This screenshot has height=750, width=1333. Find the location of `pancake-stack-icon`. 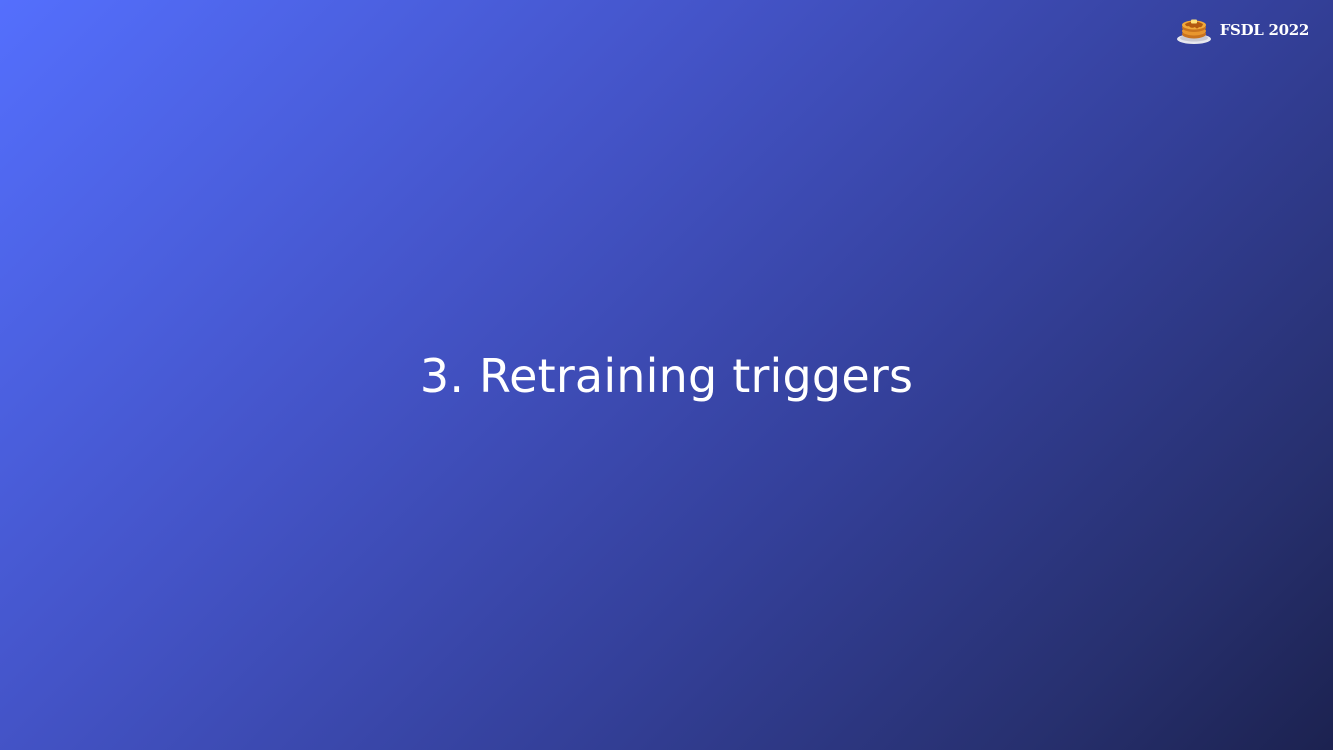

pancake-stack-icon is located at coordinates (1194, 30).